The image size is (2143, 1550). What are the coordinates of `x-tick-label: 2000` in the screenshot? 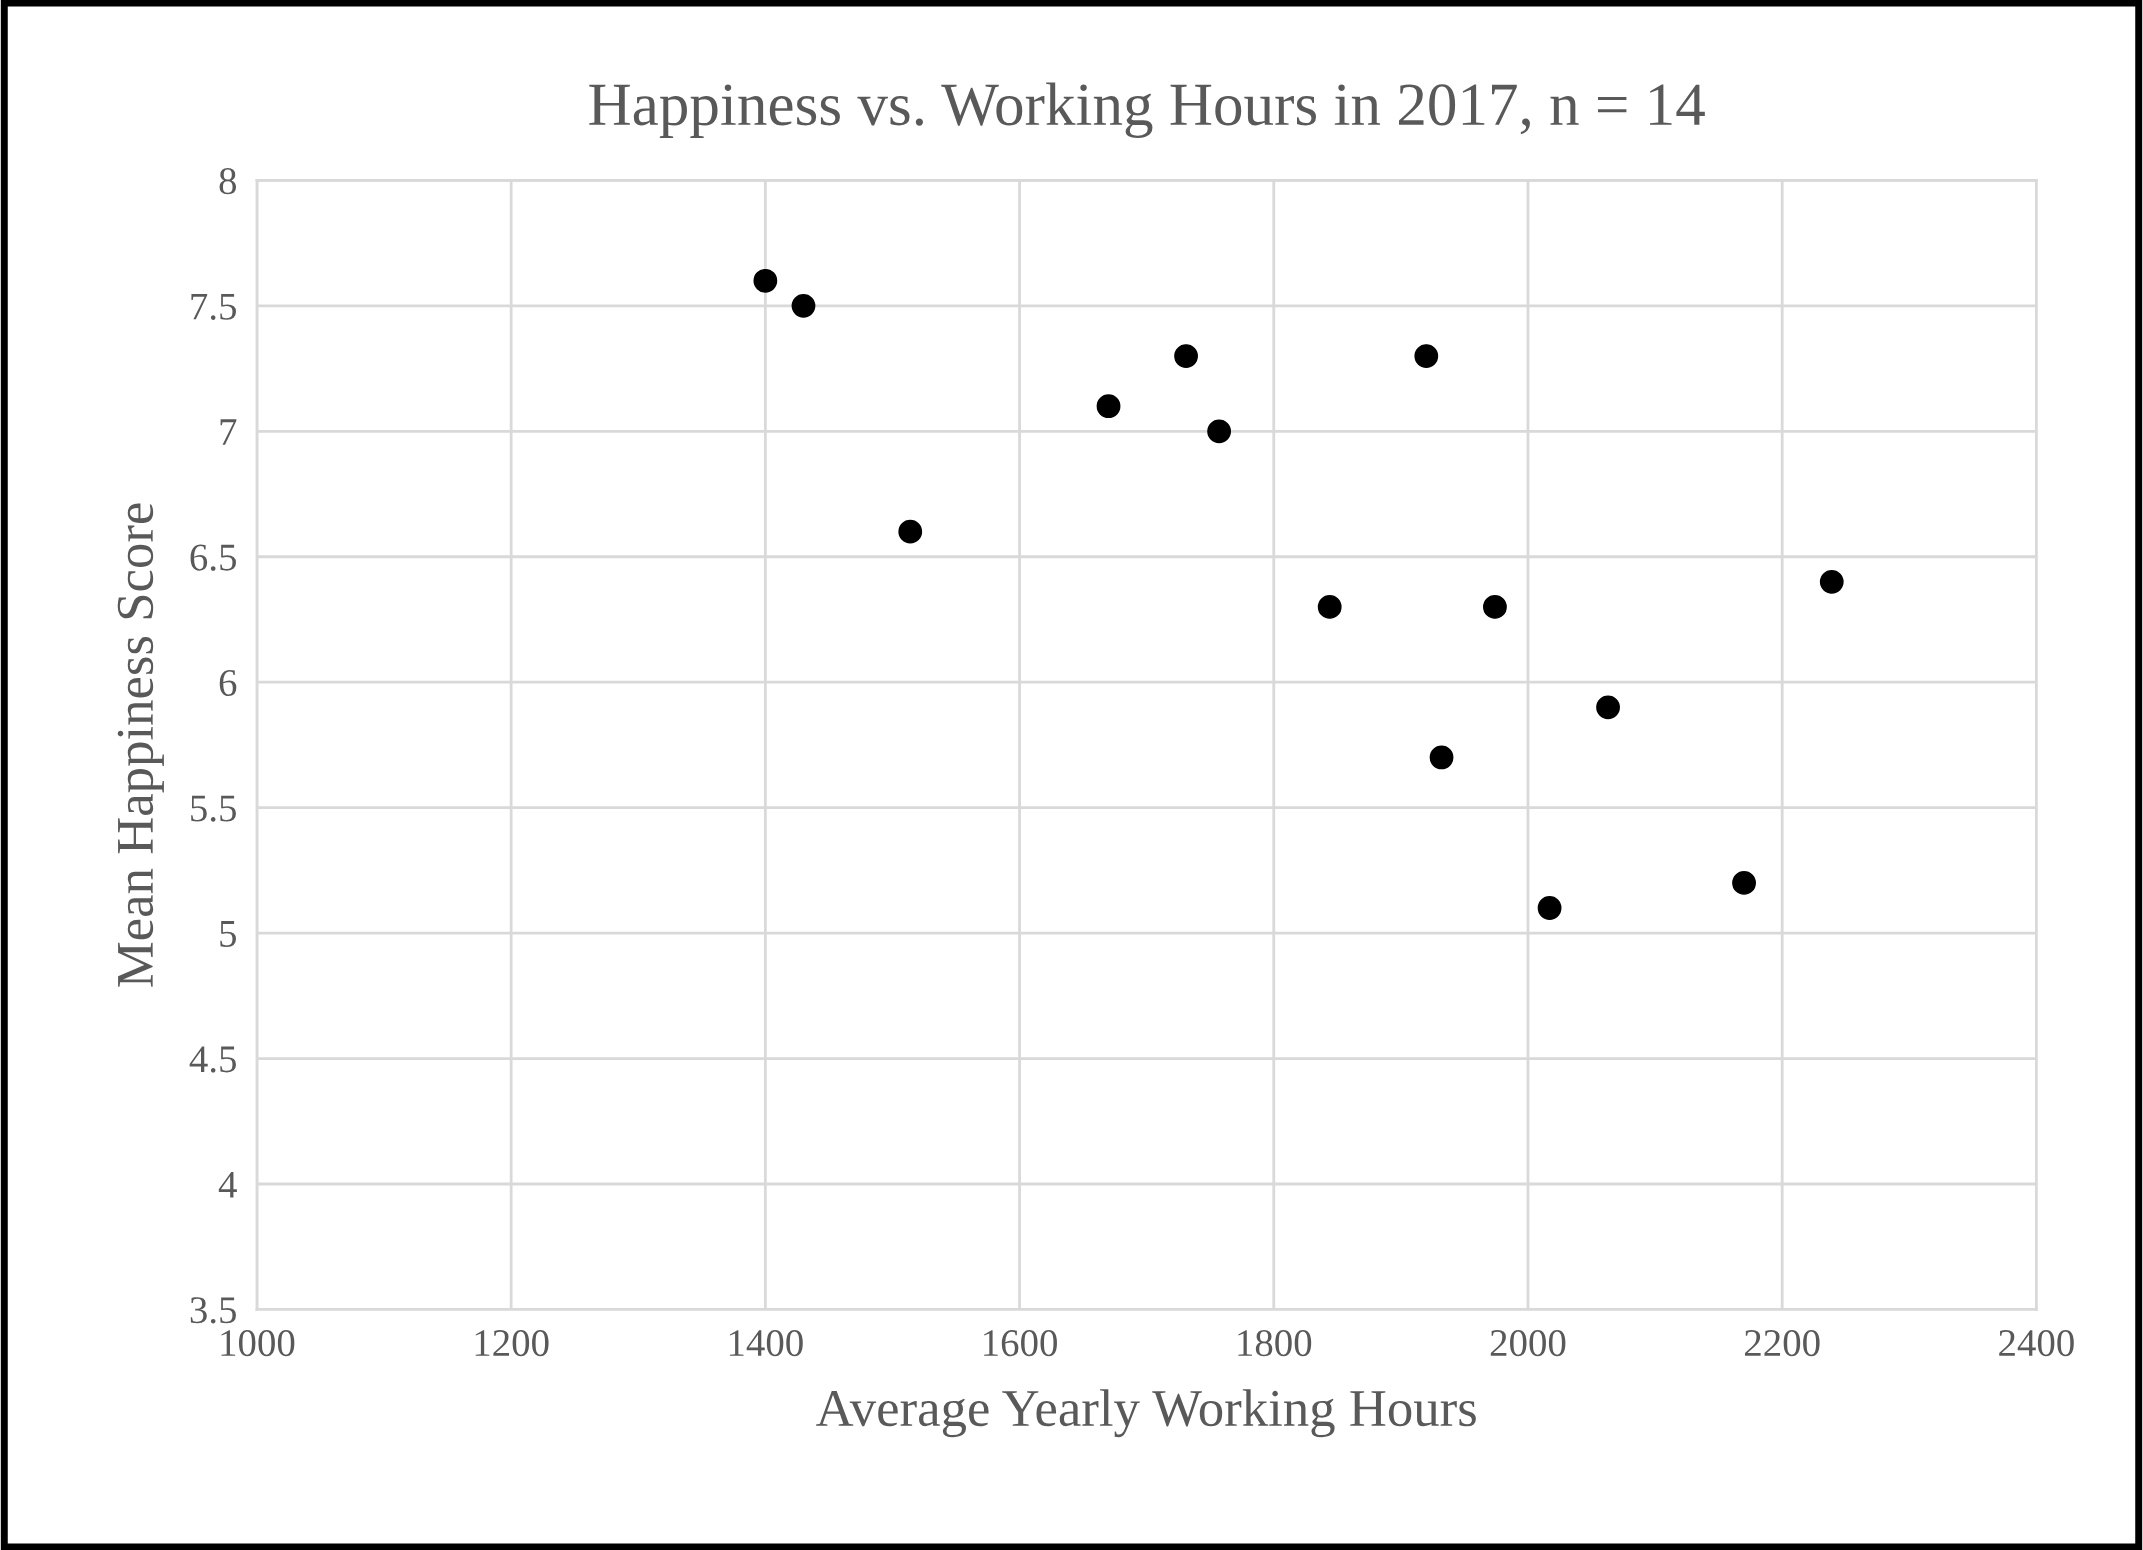 It's located at (1528, 1343).